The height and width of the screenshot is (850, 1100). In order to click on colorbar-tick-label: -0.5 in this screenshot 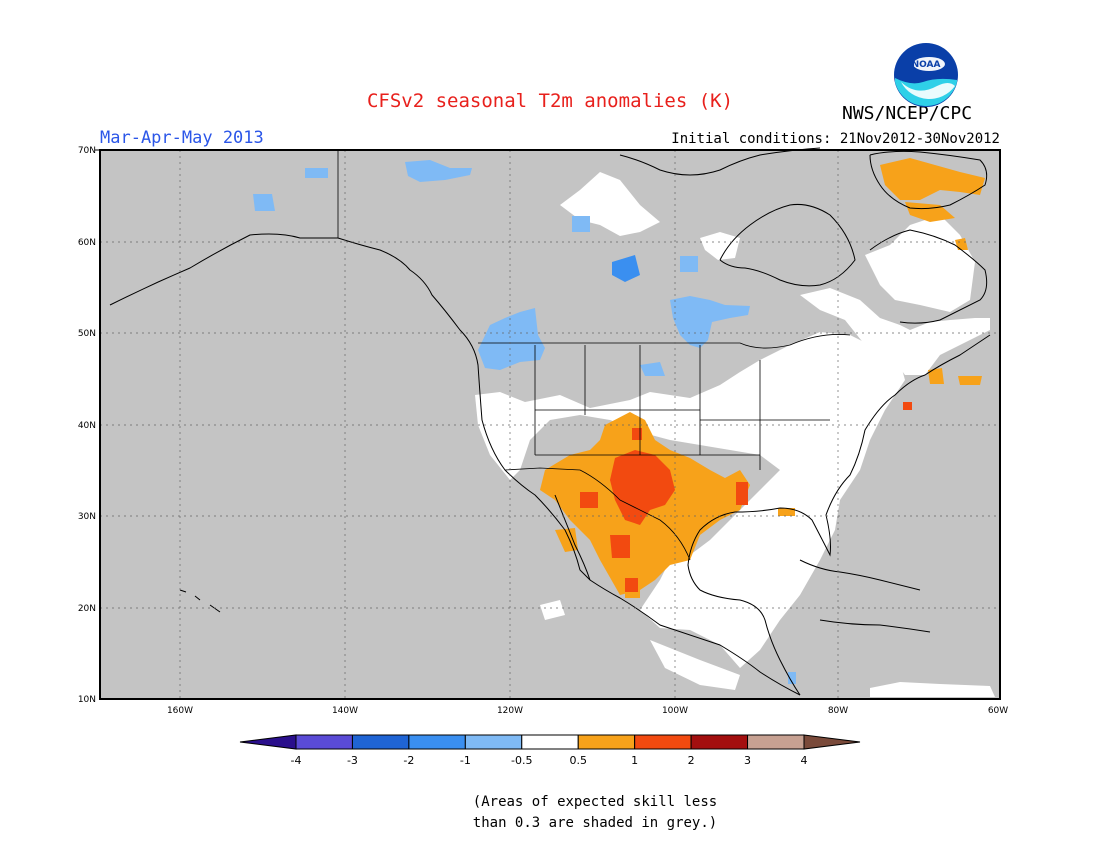, I will do `click(521, 760)`.